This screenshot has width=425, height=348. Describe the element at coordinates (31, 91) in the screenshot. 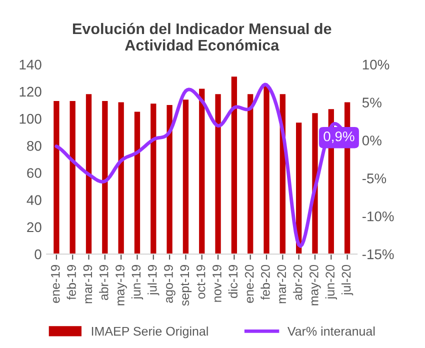

I see `y-tick-label: 120` at that location.